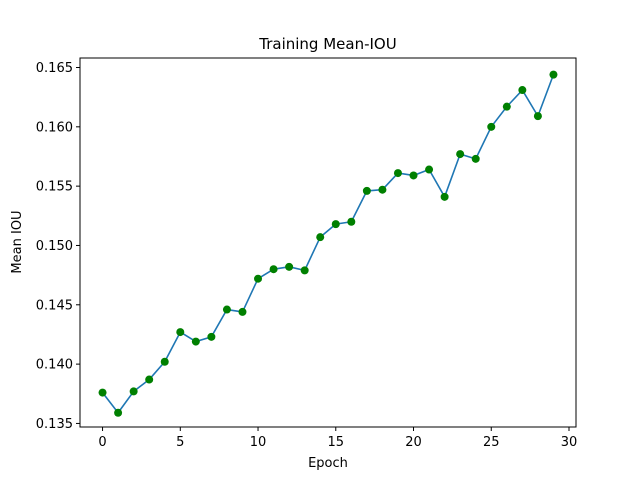 Image resolution: width=640 pixels, height=480 pixels. What do you see at coordinates (491, 442) in the screenshot?
I see `x-tick-label: 25` at bounding box center [491, 442].